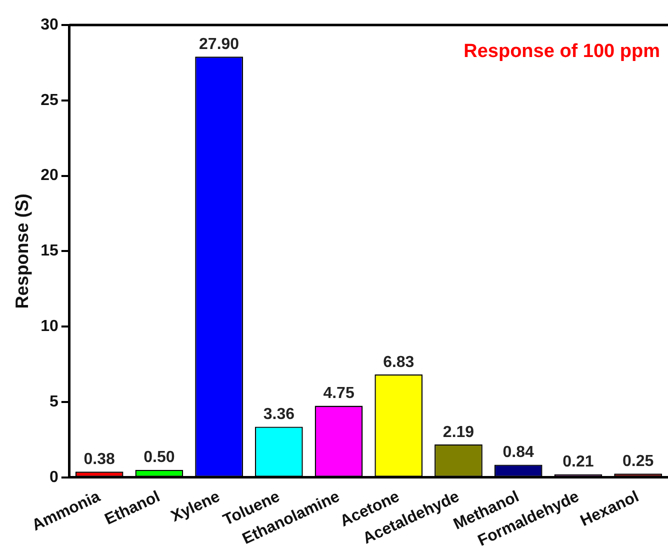 Image resolution: width=668 pixels, height=553 pixels. What do you see at coordinates (49, 175) in the screenshot?
I see `y-tick-label: 20` at bounding box center [49, 175].